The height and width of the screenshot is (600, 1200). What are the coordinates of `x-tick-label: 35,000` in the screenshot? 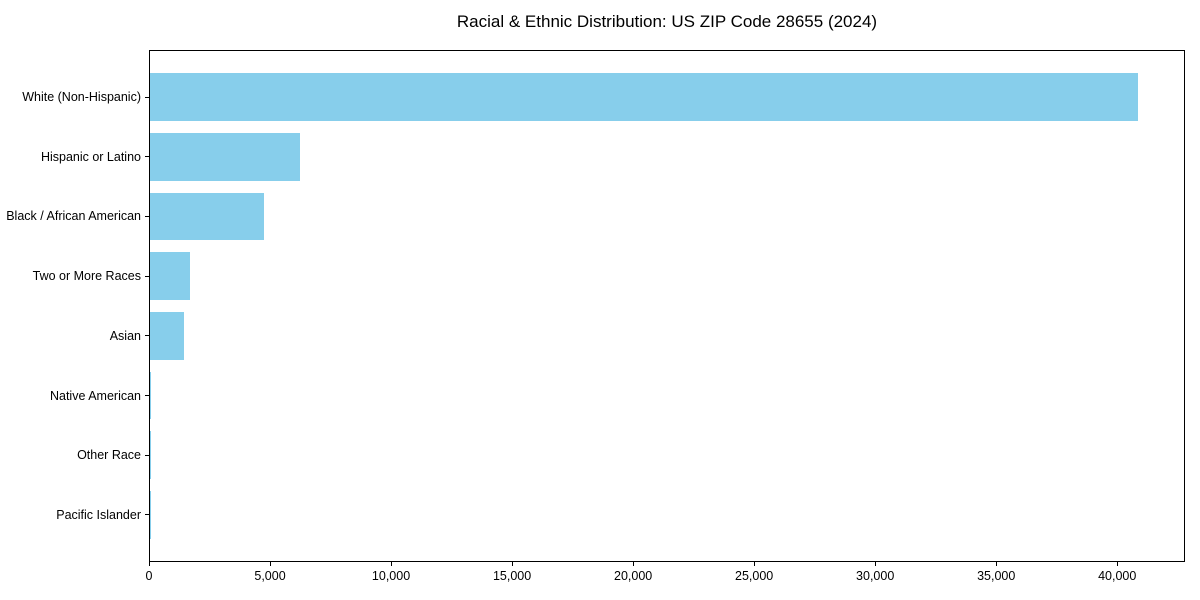 It's located at (996, 576).